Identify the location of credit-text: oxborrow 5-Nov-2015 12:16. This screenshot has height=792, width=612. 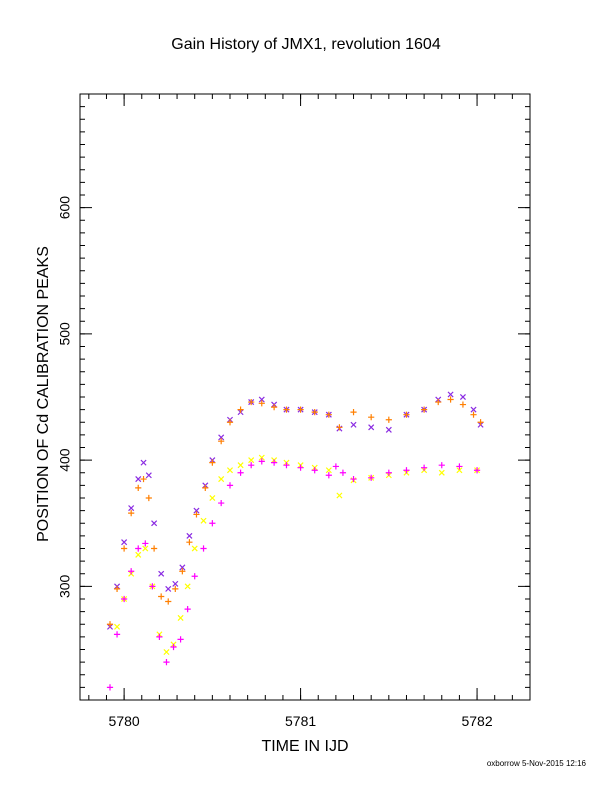
(536, 763).